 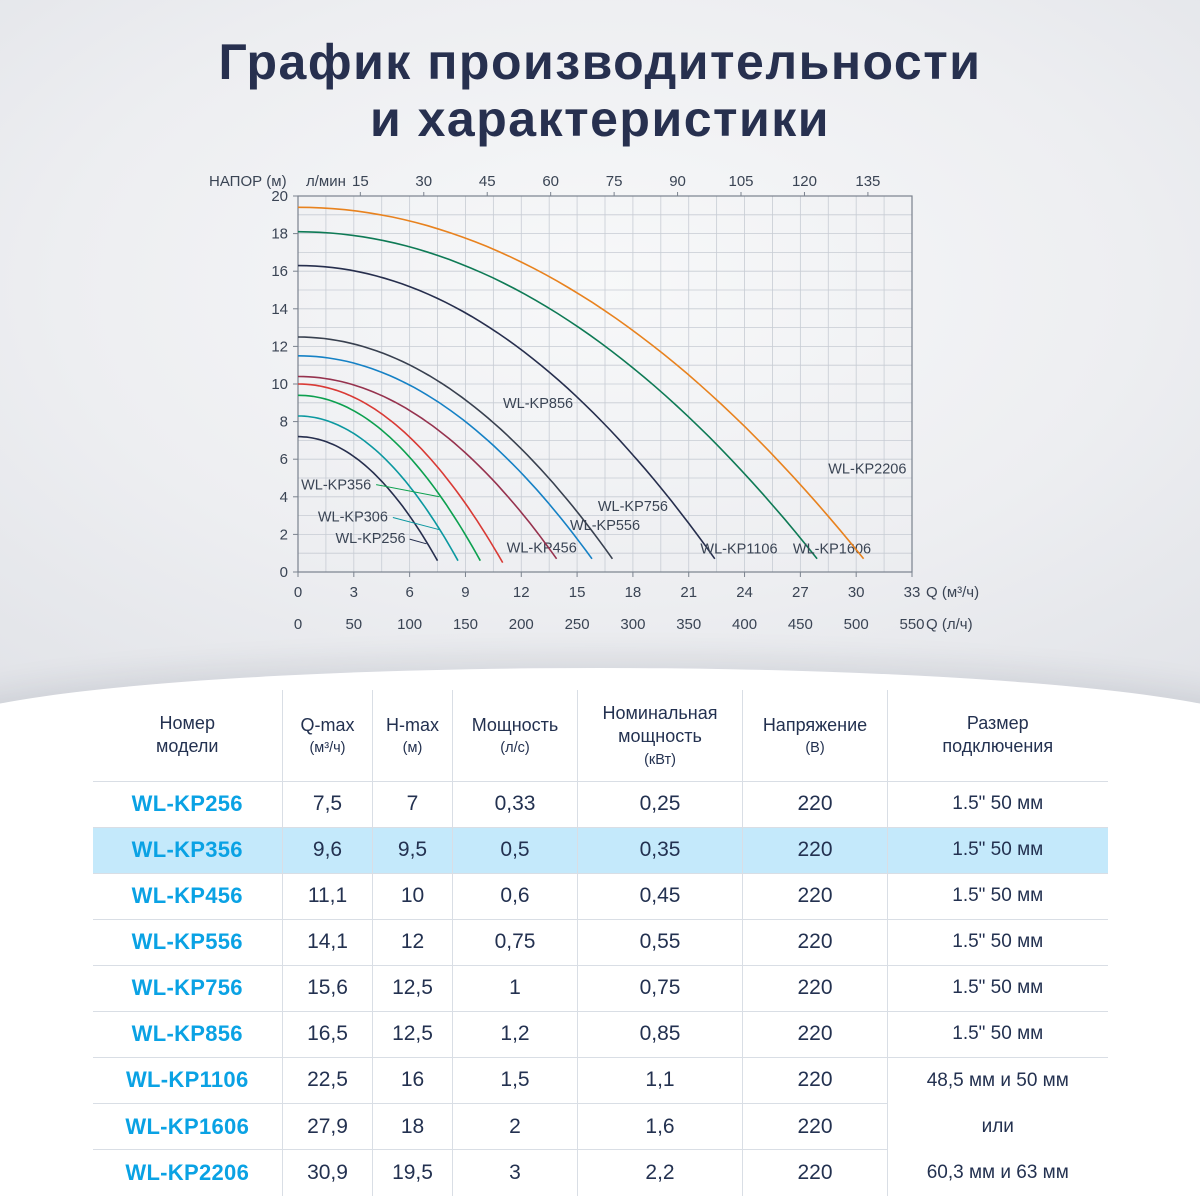 What do you see at coordinates (284, 572) in the screenshot?
I see `y-tick-label: 0` at bounding box center [284, 572].